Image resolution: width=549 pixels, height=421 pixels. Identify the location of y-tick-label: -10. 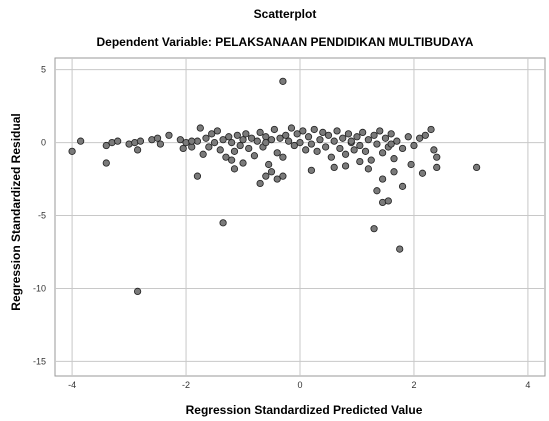
(39, 288).